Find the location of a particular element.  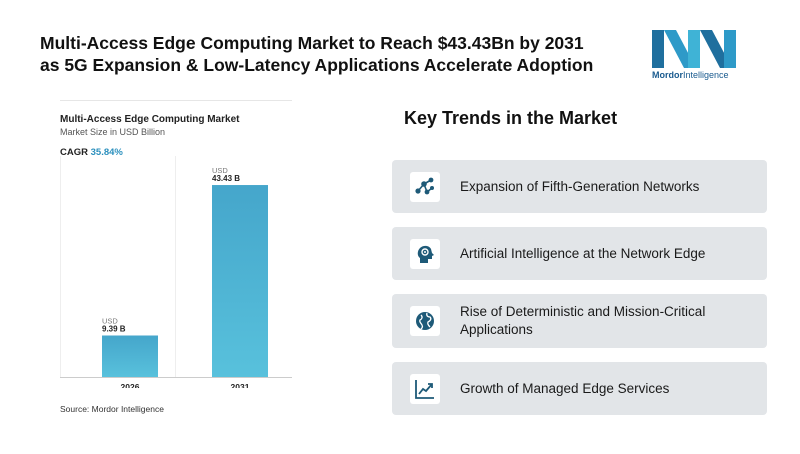

logo-word-2: Intelligence is located at coordinates (706, 75).